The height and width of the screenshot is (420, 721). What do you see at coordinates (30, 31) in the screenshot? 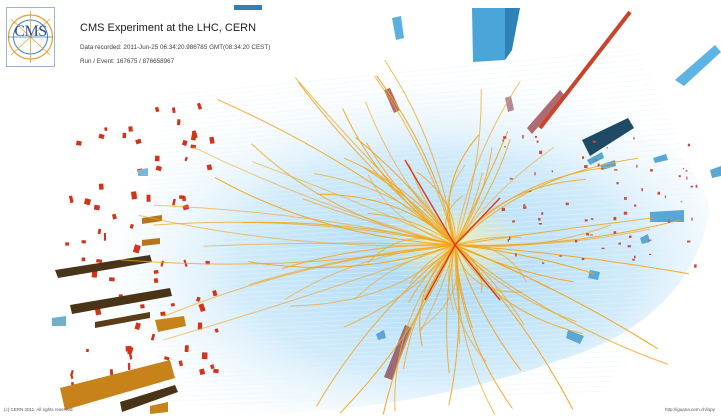
I see `logo-text: CMS` at bounding box center [30, 31].